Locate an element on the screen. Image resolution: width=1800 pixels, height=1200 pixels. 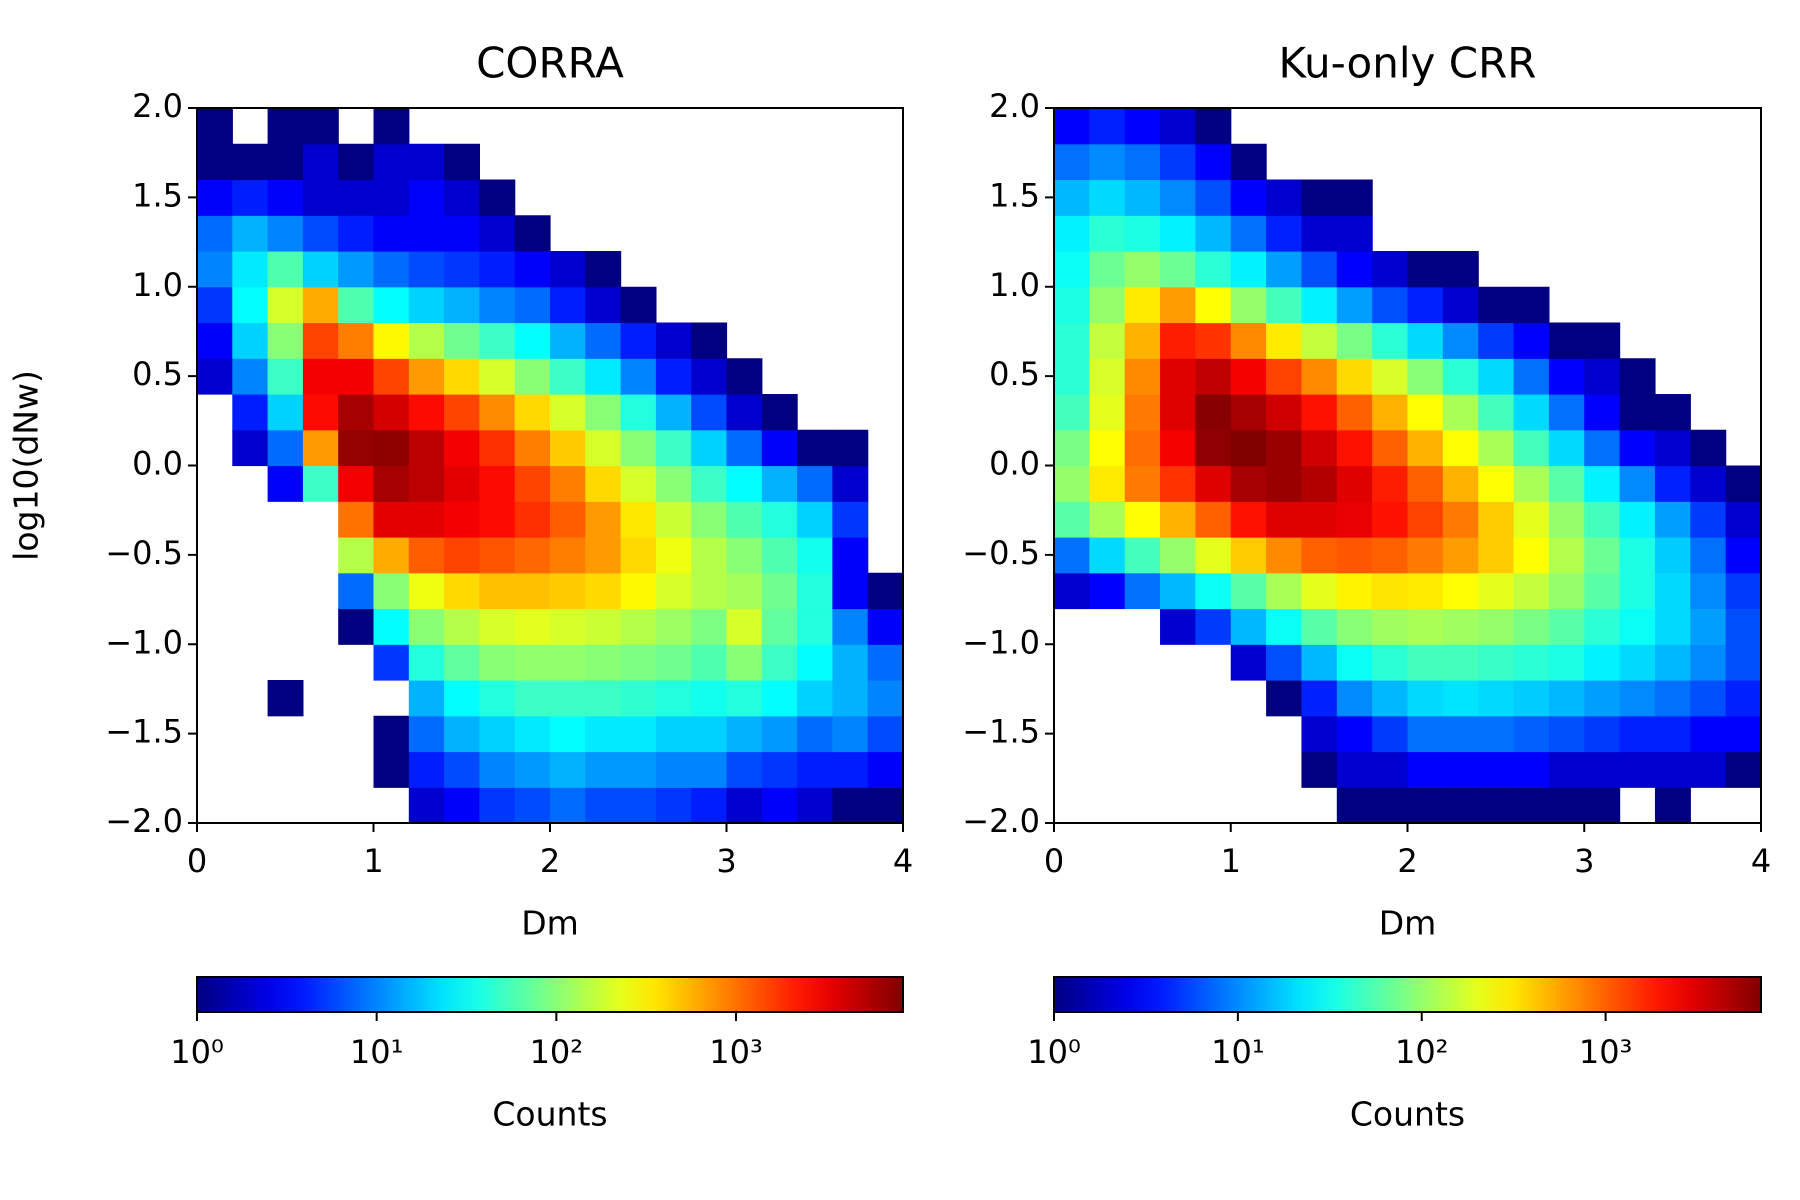
x-tick-label: 1 is located at coordinates (1231, 861).